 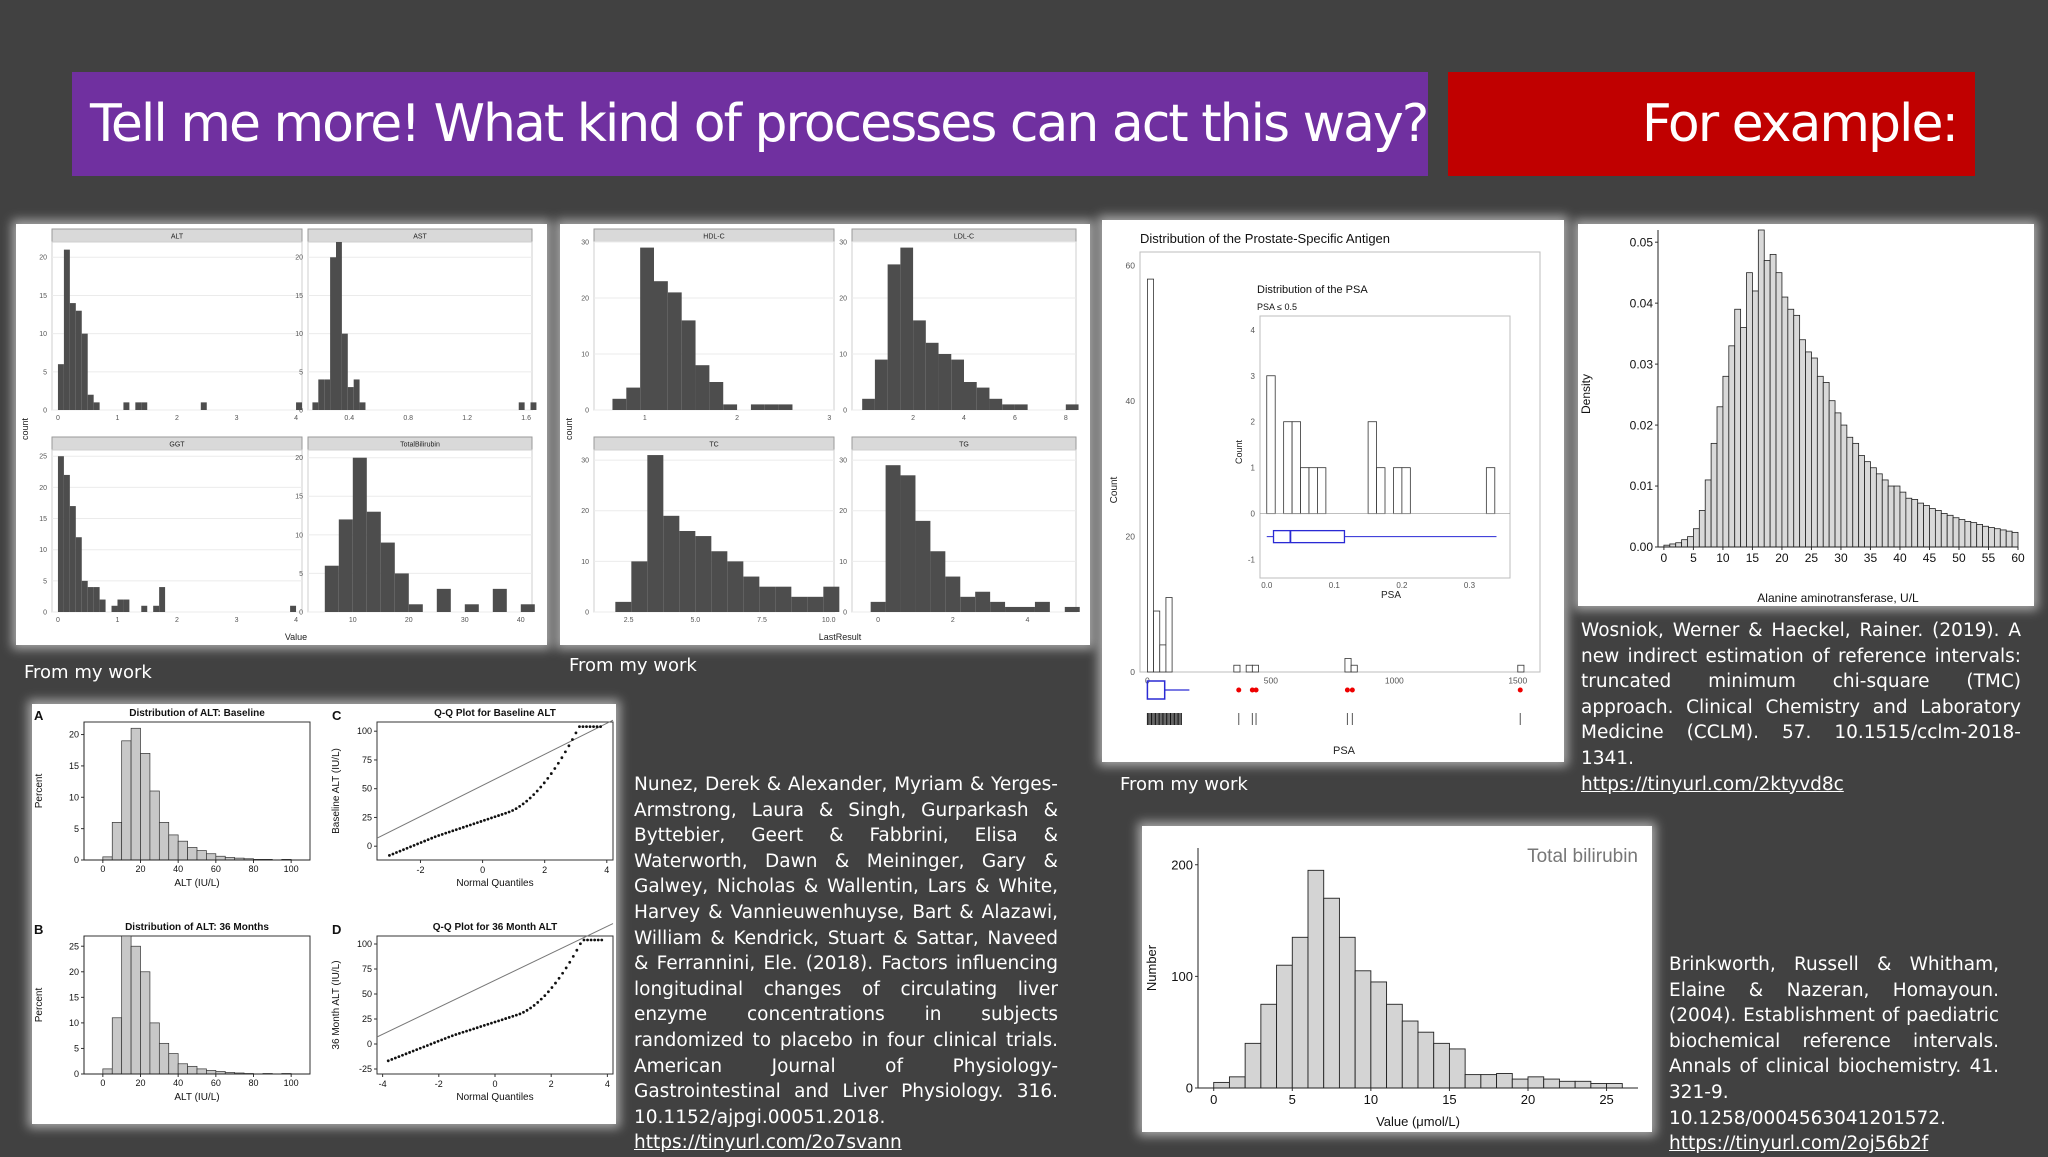 What do you see at coordinates (337, 715) in the screenshot?
I see `panel-label: C` at bounding box center [337, 715].